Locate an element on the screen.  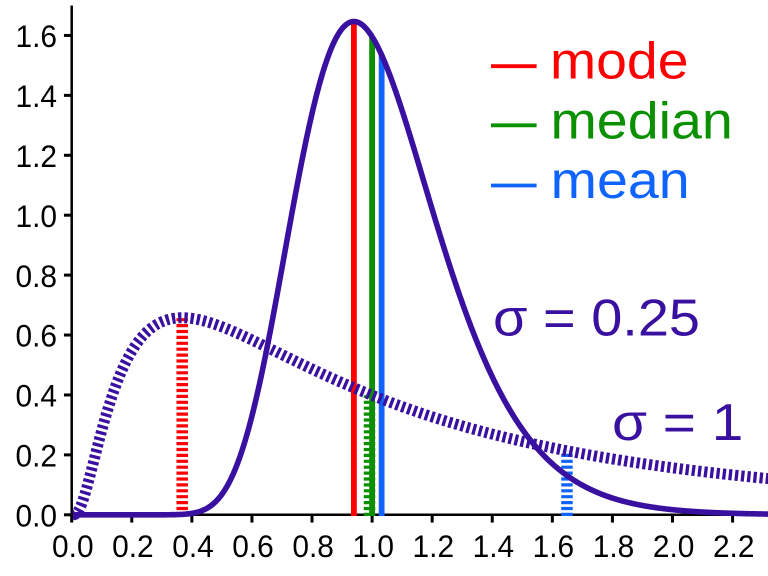
svg-text: σ = 1 is located at coordinates (677, 423).